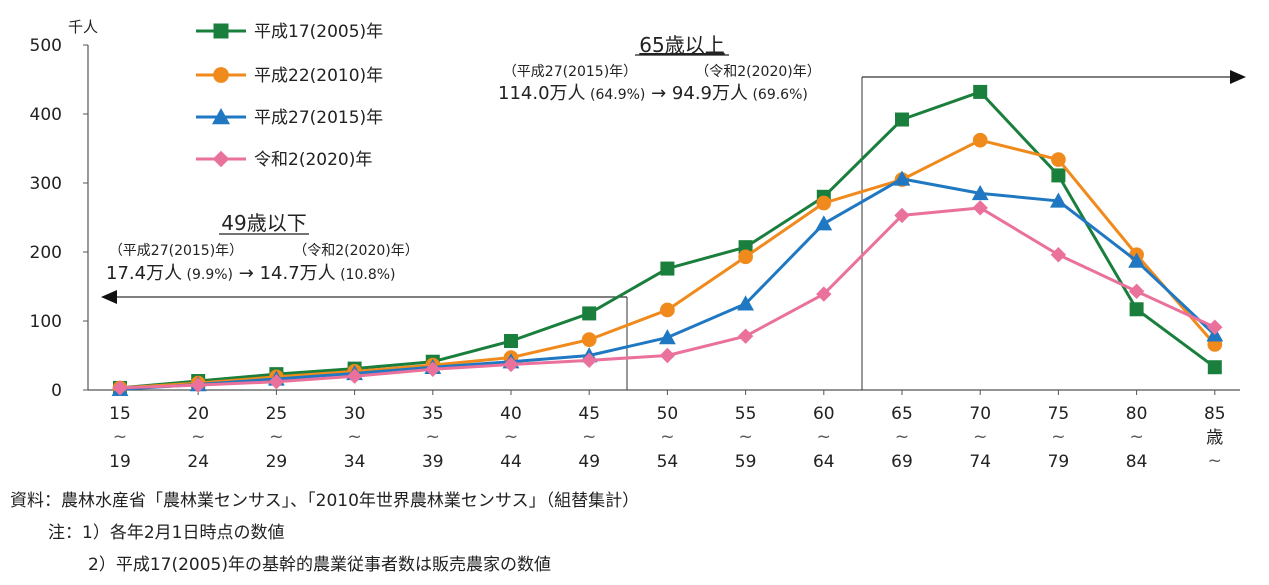 Image resolution: width=1269 pixels, height=585 pixels. What do you see at coordinates (355, 462) in the screenshot?
I see `x-tick-label-bottom: 34` at bounding box center [355, 462].